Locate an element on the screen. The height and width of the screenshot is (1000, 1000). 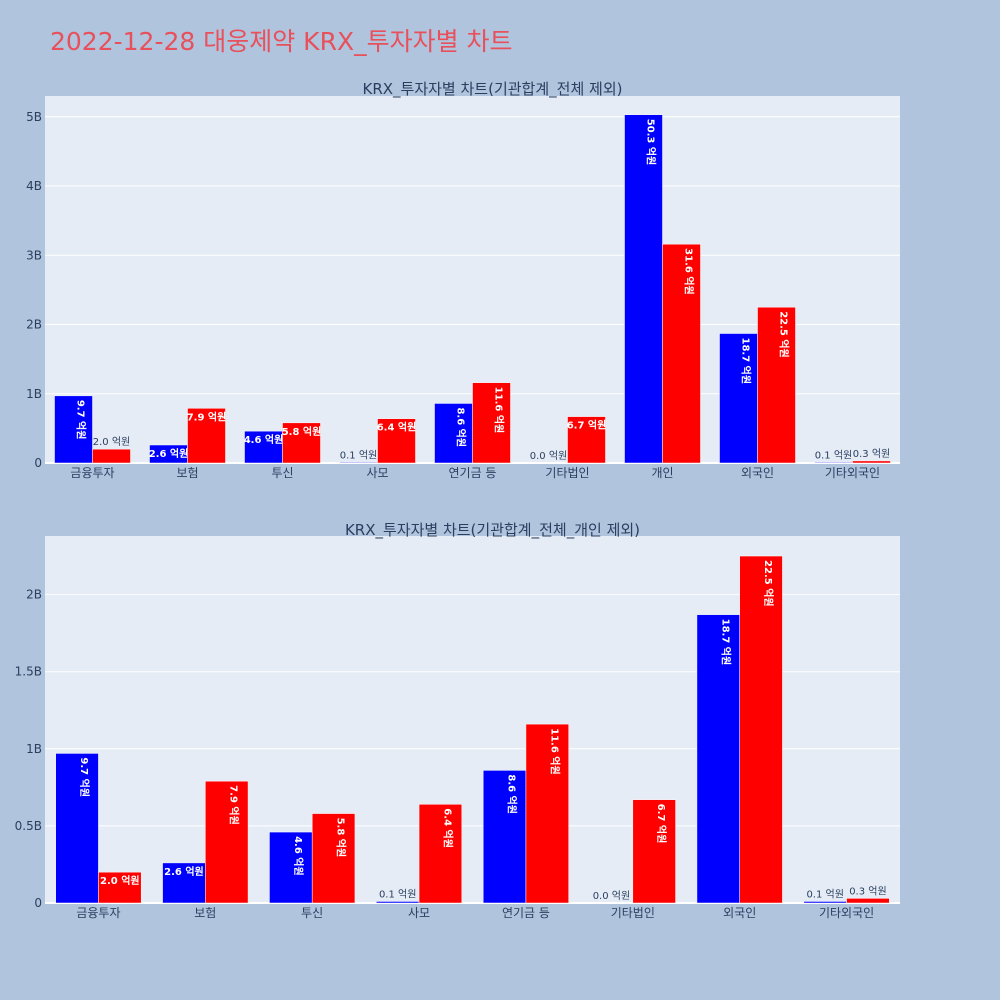
y-tick-label: 4B is located at coordinates (34, 186).